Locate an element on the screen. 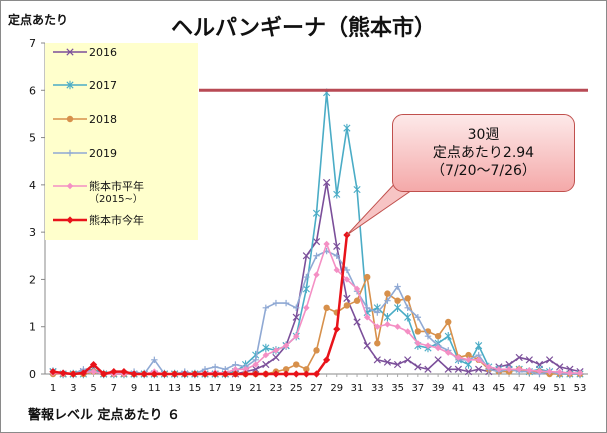 This screenshot has height=433, width=607. x-tick-label: 43 is located at coordinates (478, 388).